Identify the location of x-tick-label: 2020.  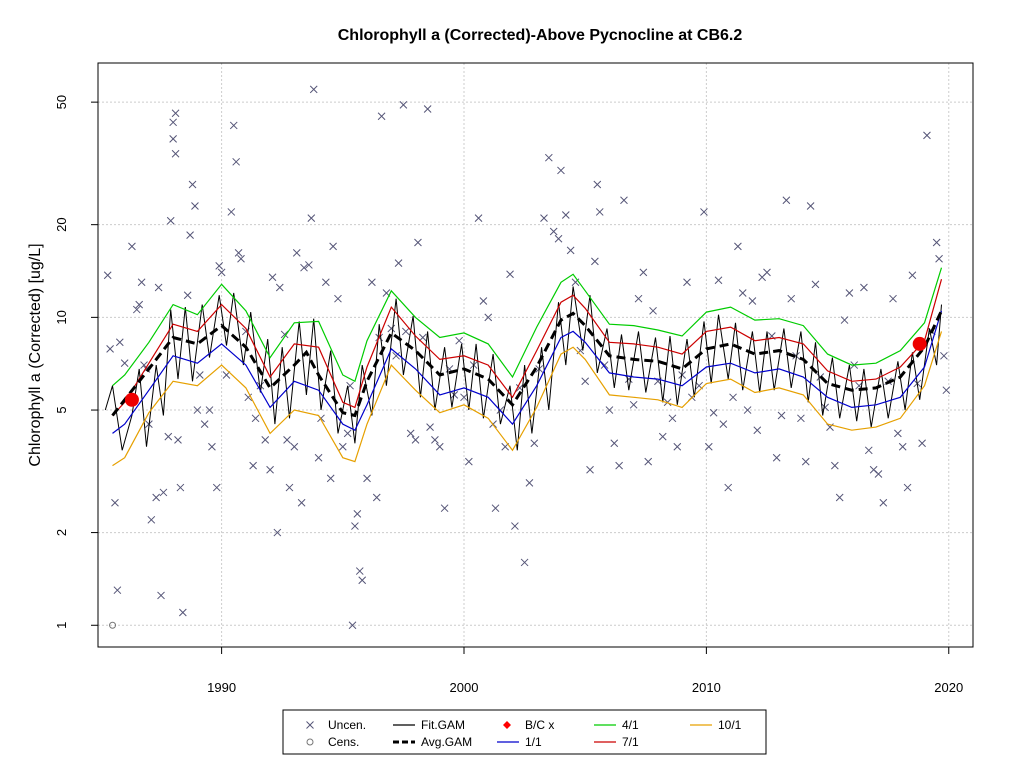
(948, 687).